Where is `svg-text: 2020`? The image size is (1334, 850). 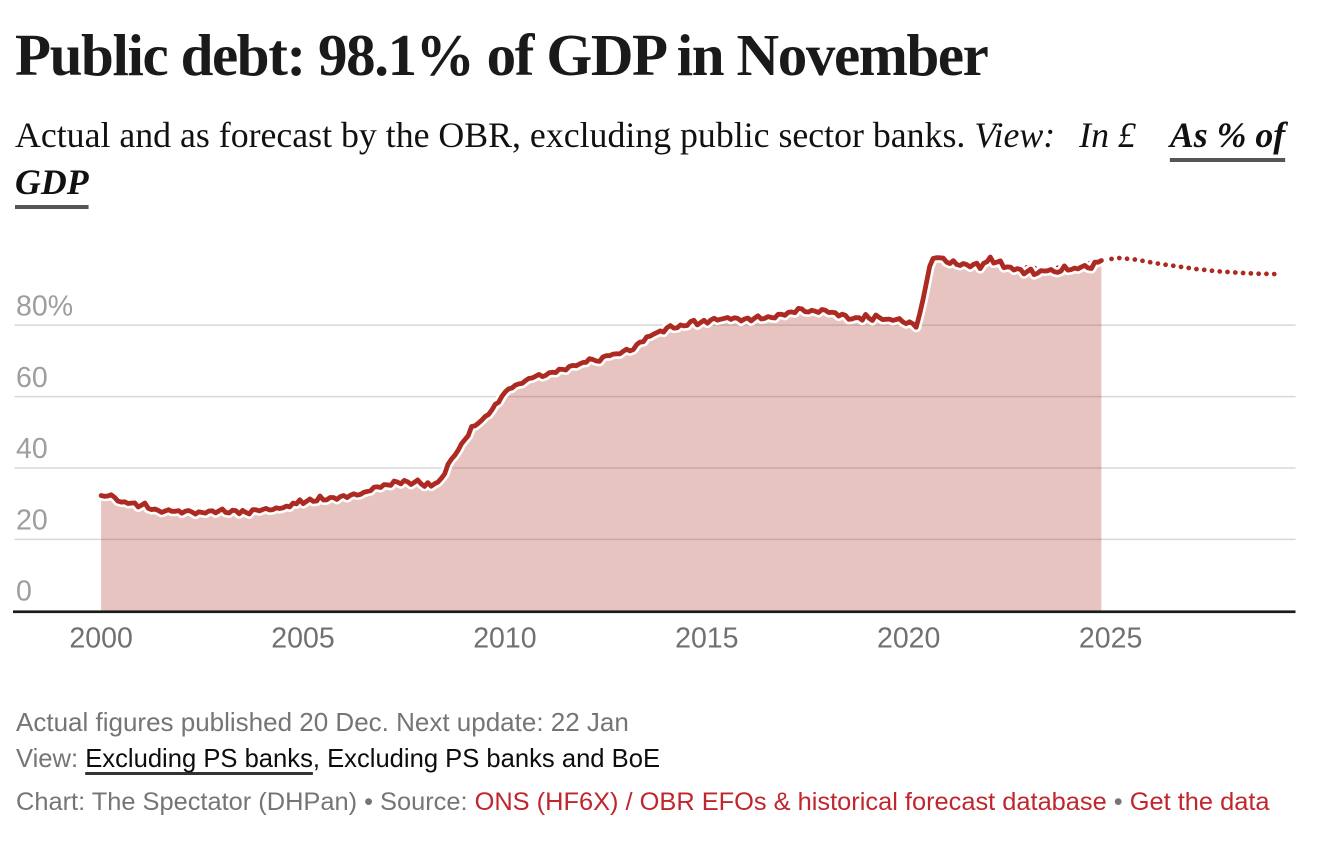 svg-text: 2020 is located at coordinates (908, 638).